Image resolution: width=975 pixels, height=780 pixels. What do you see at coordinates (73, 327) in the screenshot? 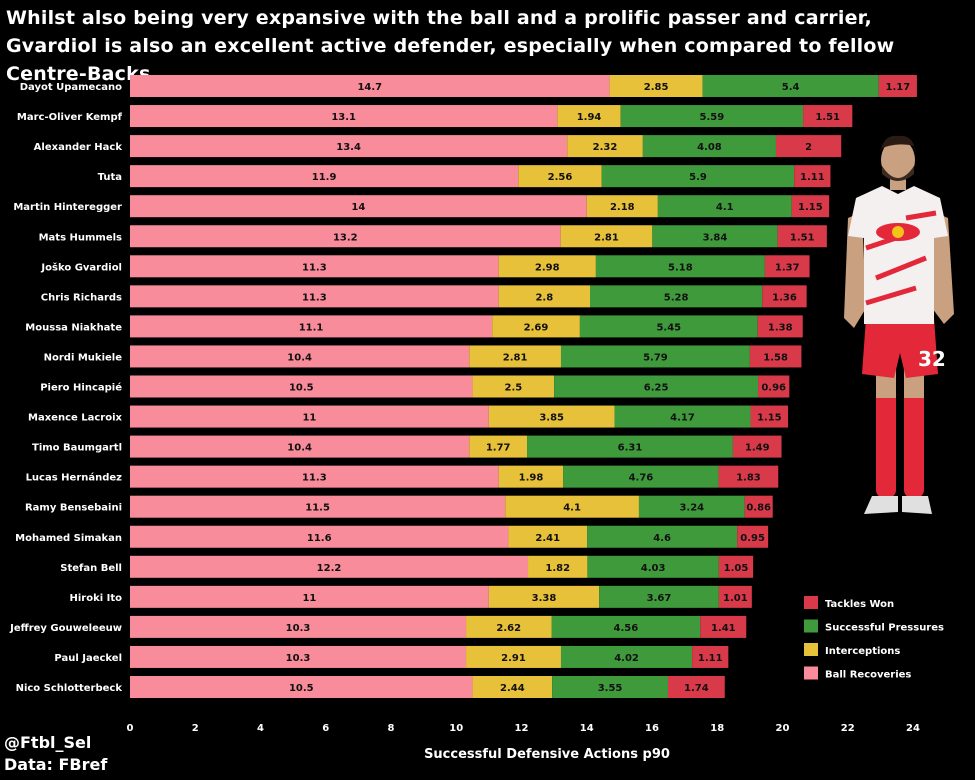
I see `player-name: Moussa Niakhate` at bounding box center [73, 327].